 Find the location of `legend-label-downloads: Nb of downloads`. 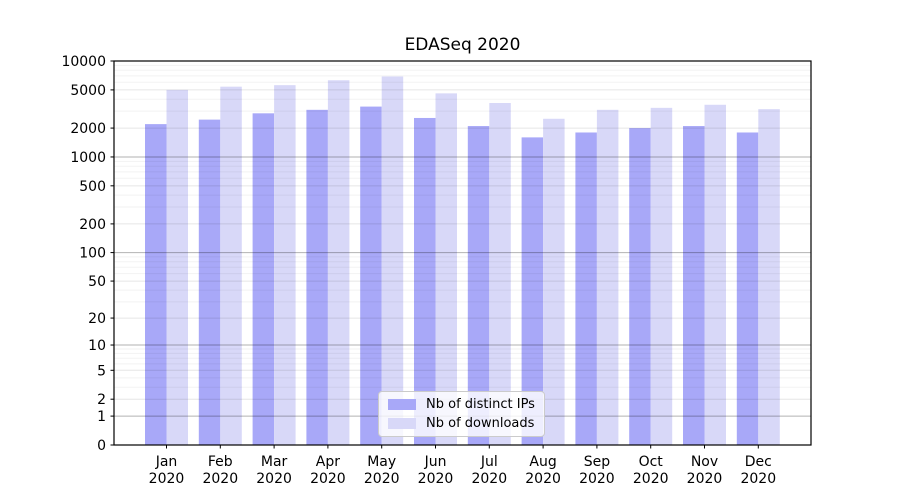

legend-label-downloads: Nb of downloads is located at coordinates (480, 423).